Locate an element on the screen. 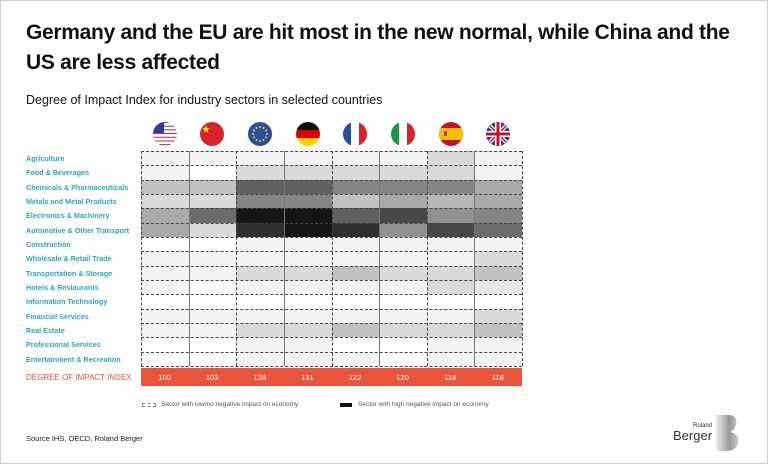  row-label: Electronics & Machinery is located at coordinates (68, 216).